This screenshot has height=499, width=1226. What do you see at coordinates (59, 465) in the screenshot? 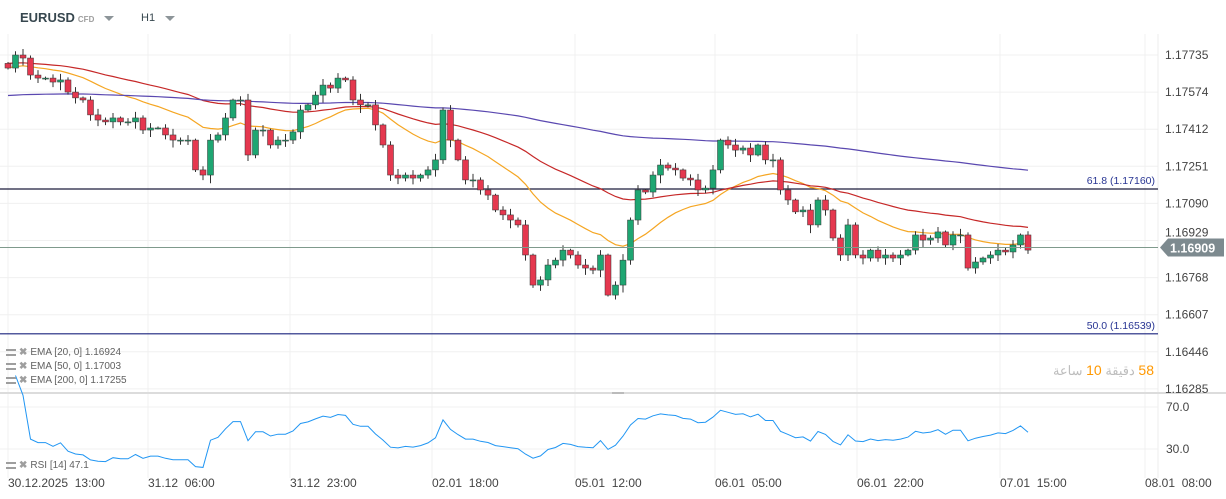
I see `legend-label: RSI [14] 47.1` at bounding box center [59, 465].